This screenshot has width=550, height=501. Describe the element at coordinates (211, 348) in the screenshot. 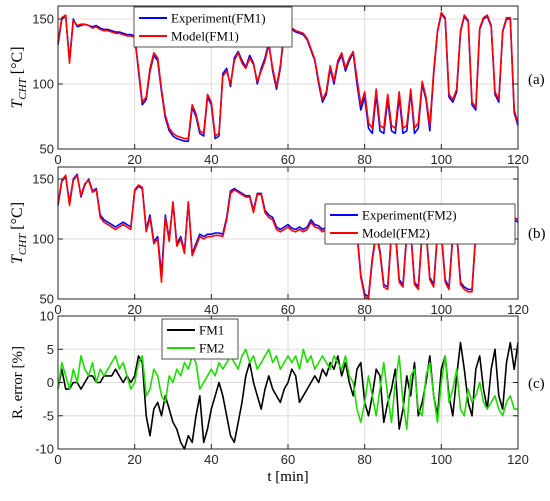

I see `legend-entry: FM2` at that location.